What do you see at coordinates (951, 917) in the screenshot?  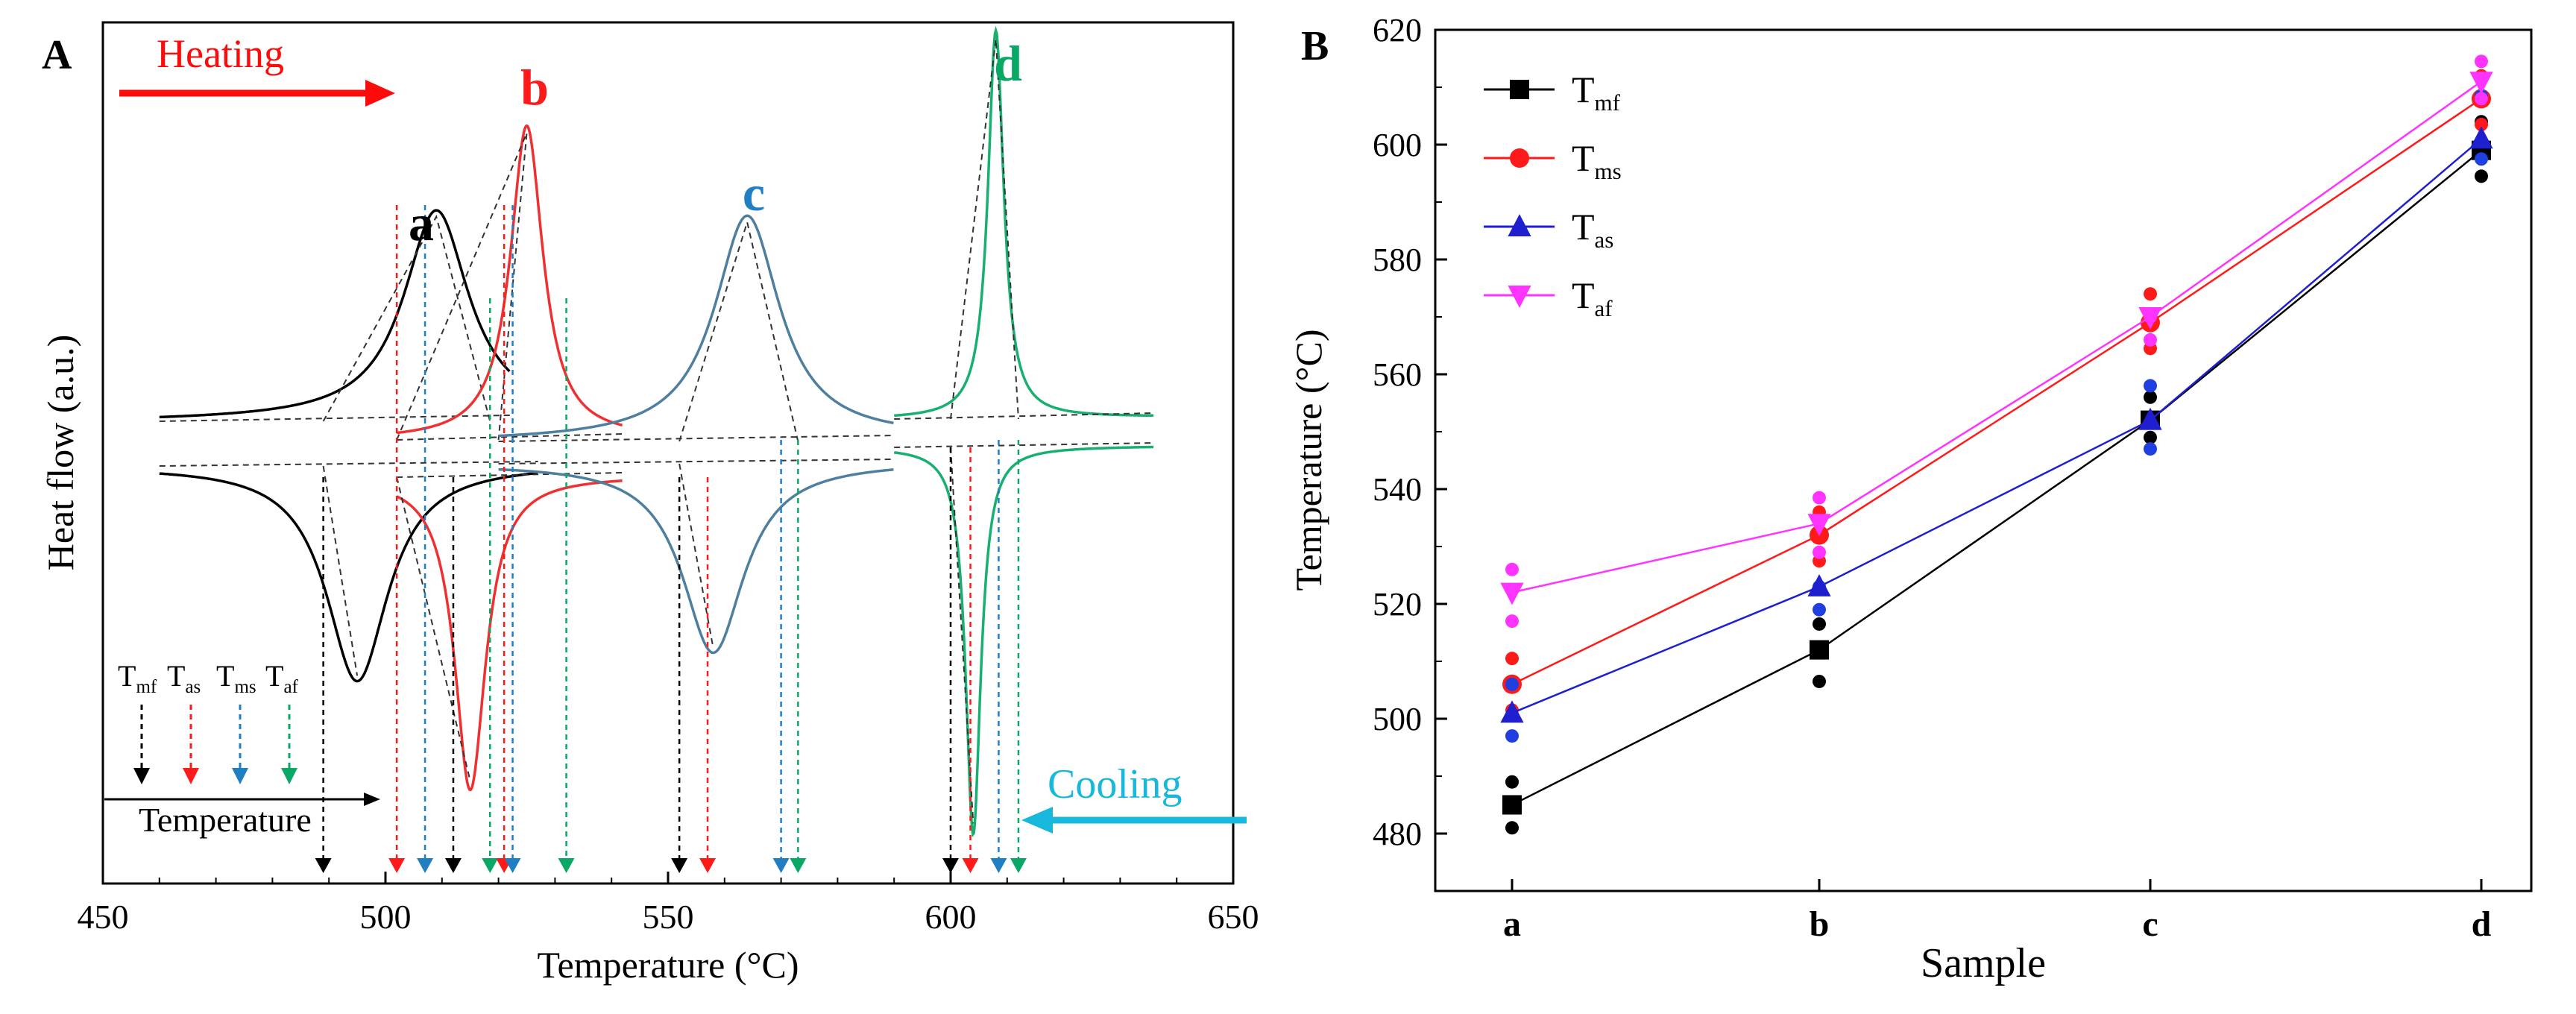 I see `x-tick-label-600: 600` at bounding box center [951, 917].